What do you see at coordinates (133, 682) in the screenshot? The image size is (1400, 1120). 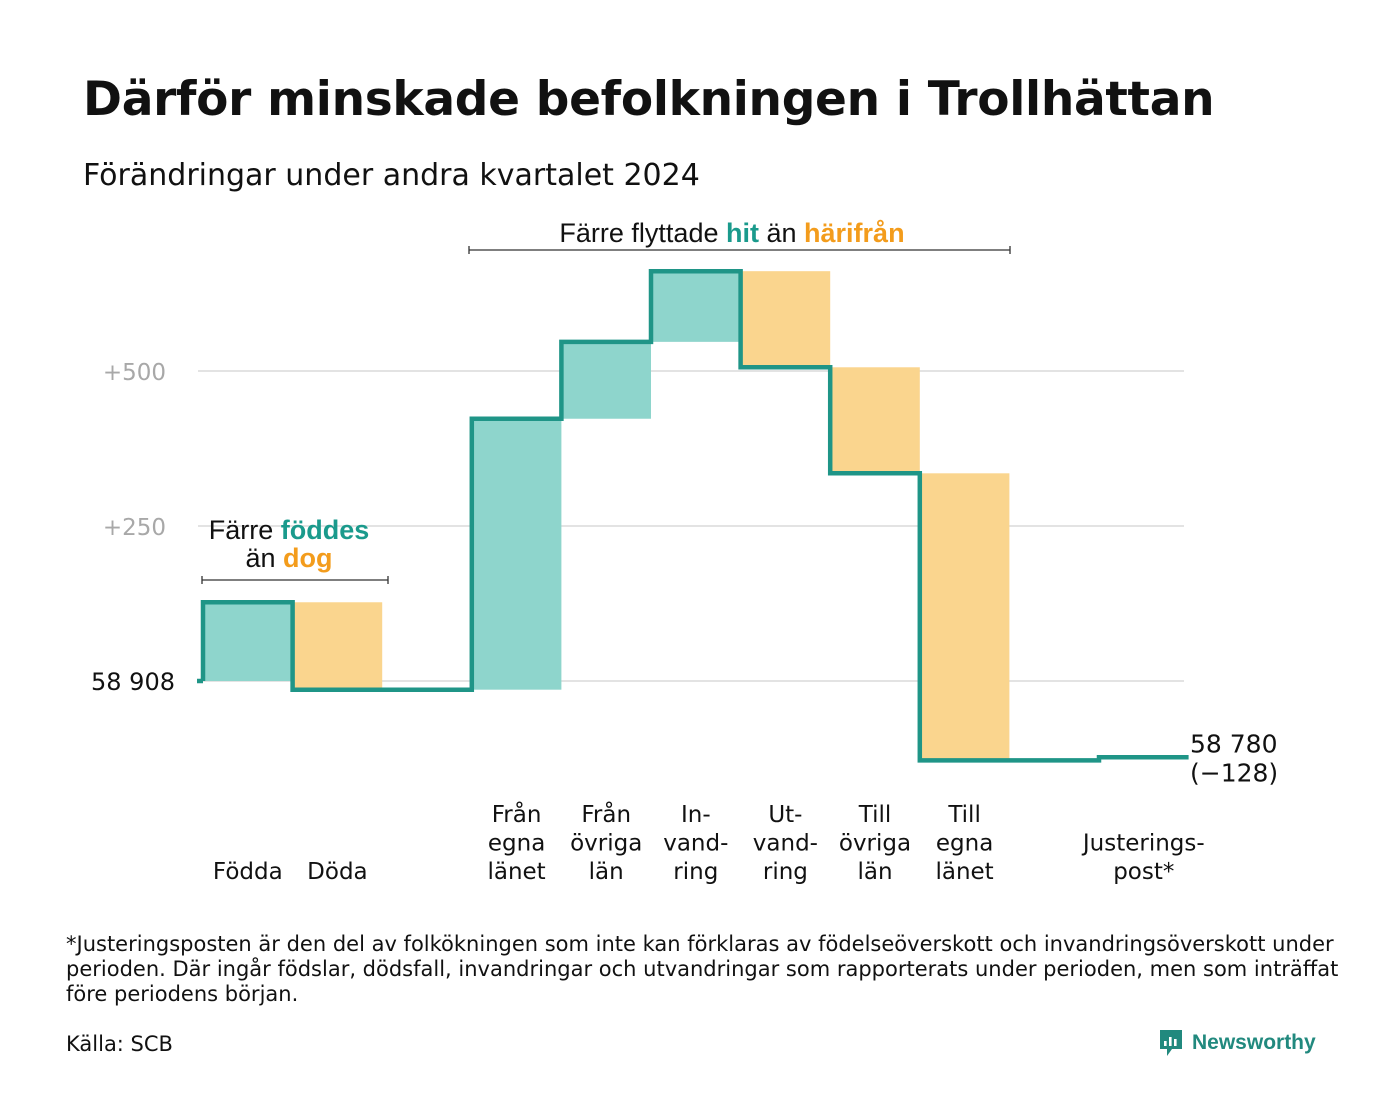 I see `start-value-label: 58 908` at bounding box center [133, 682].